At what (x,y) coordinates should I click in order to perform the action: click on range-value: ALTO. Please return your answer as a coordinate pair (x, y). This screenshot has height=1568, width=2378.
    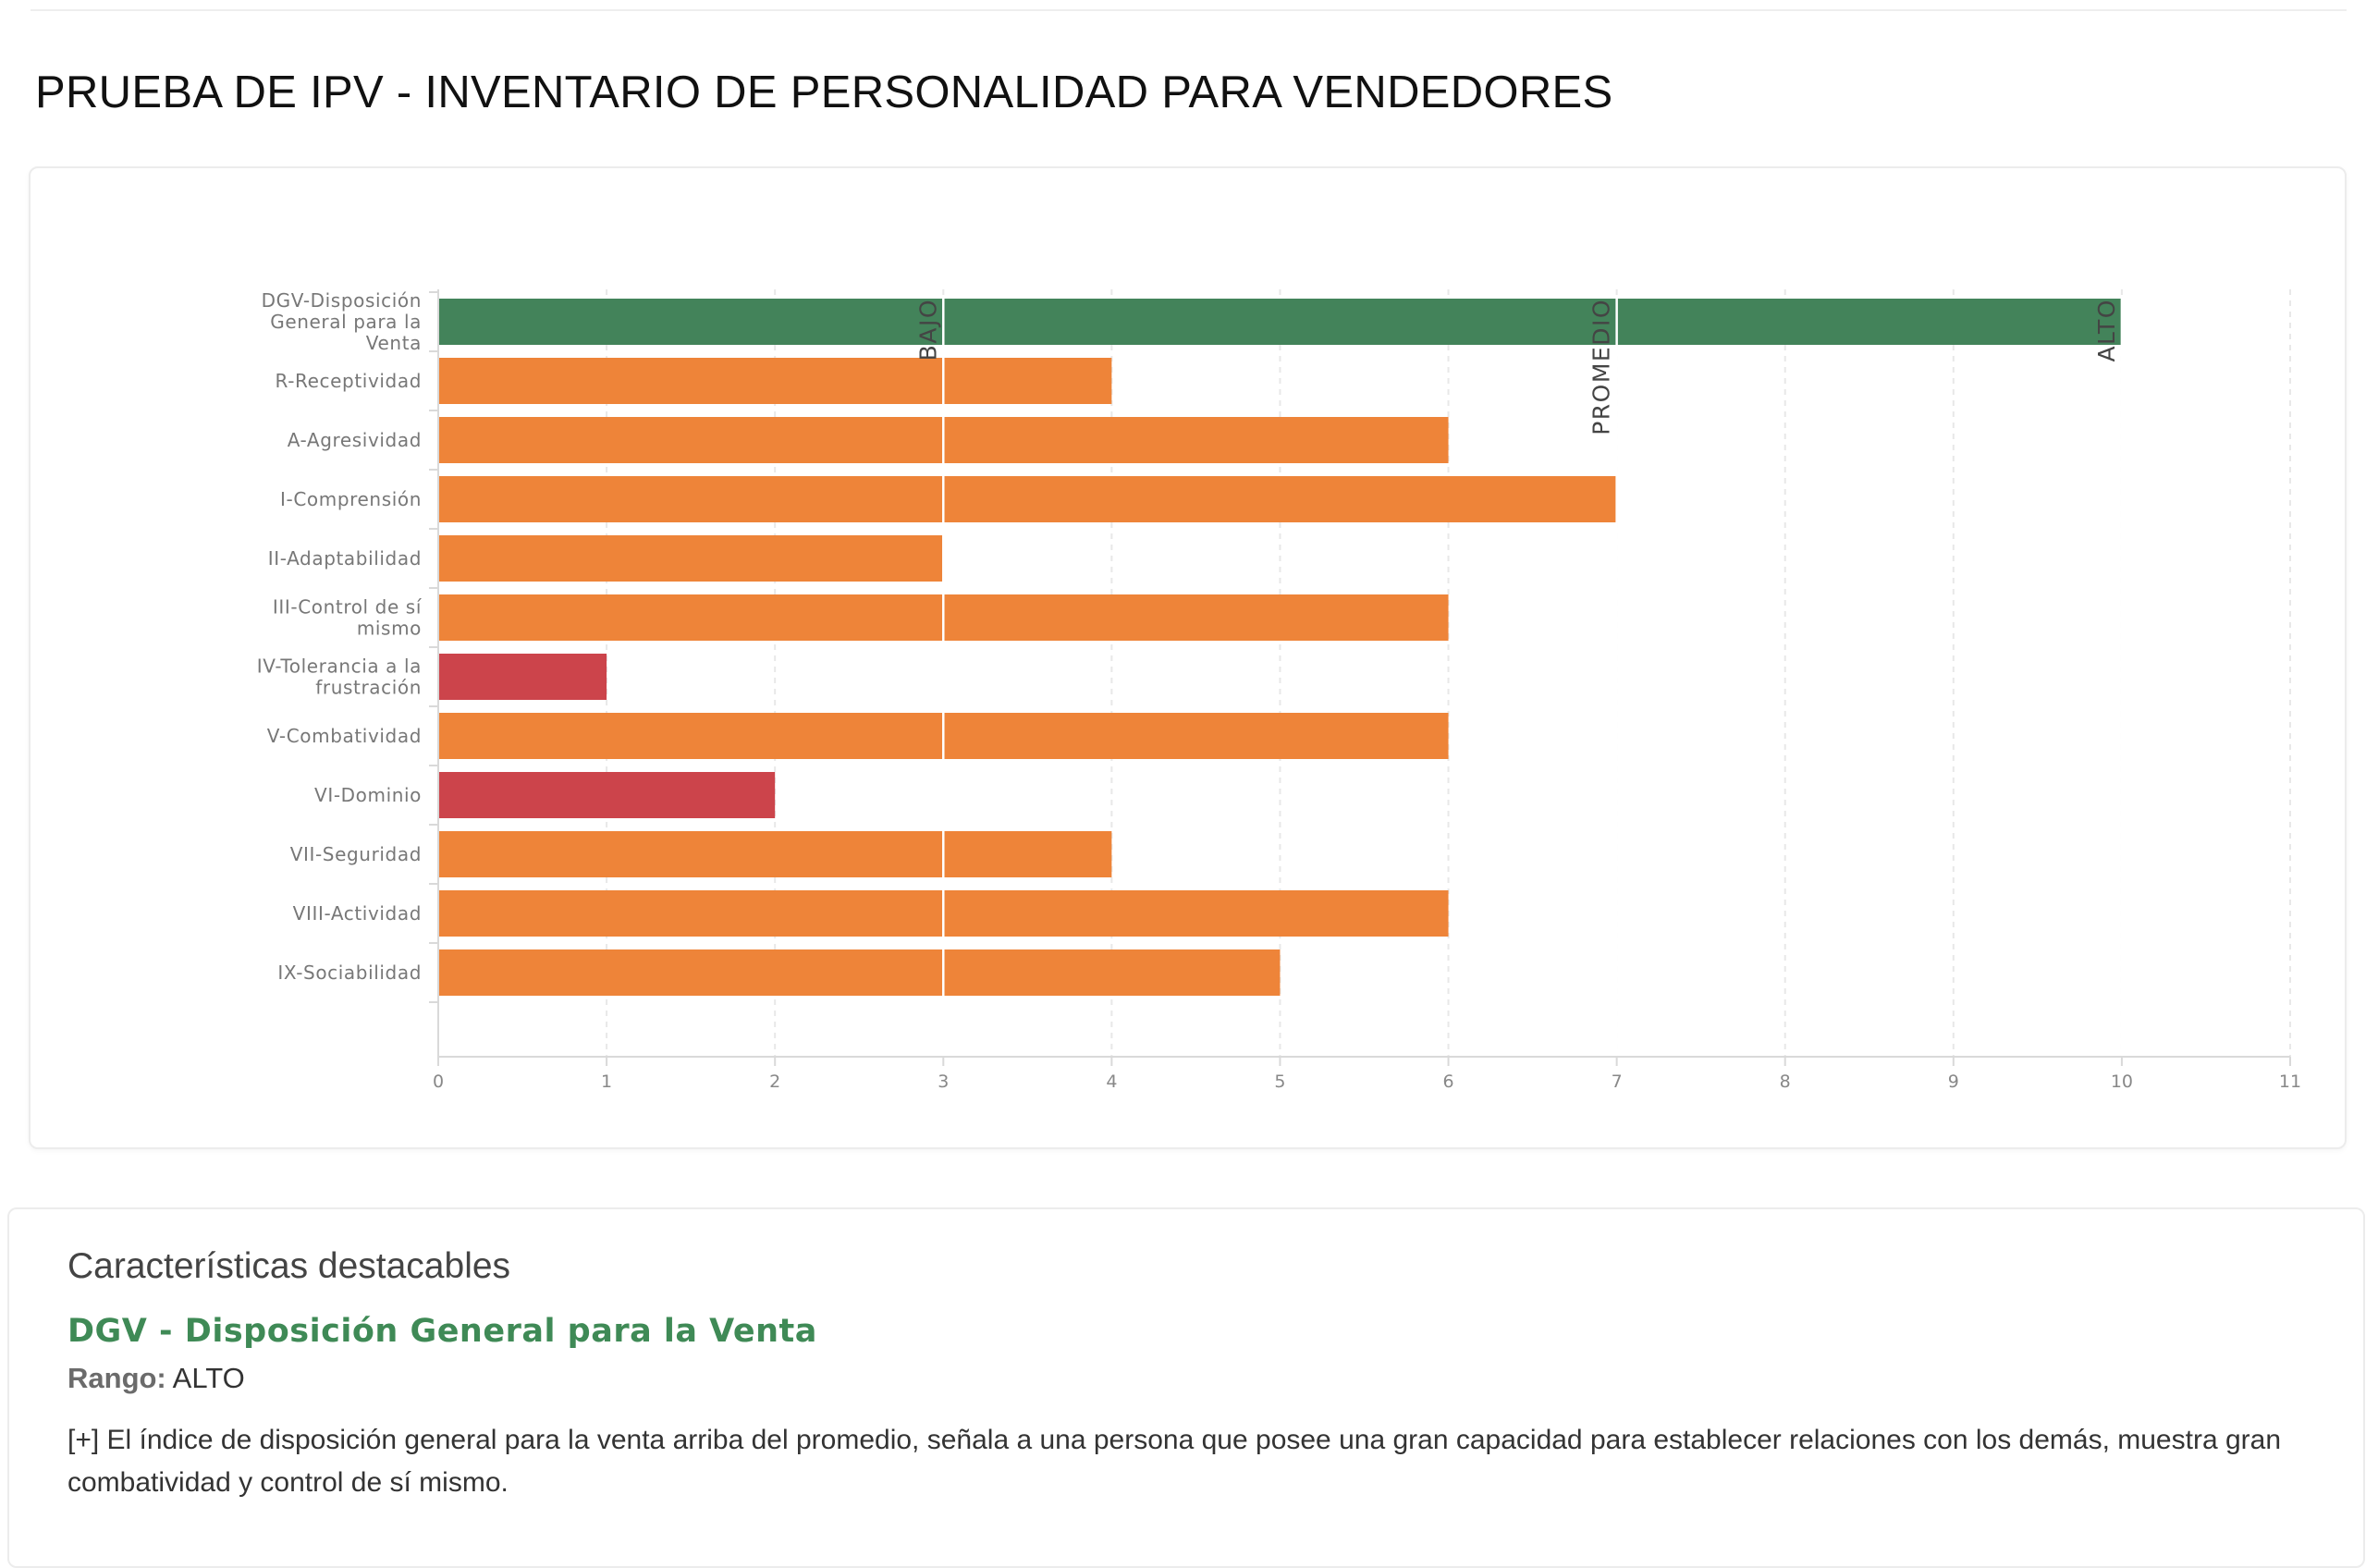
    Looking at the image, I should click on (208, 1378).